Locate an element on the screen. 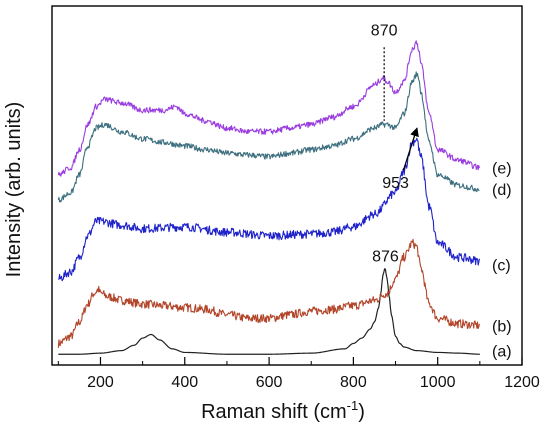 The image size is (550, 430). annotation-870-label: 870 is located at coordinates (384, 30).